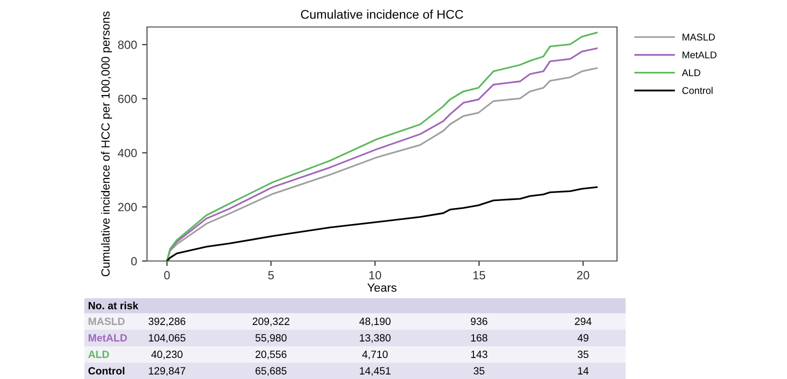  I want to click on text: MASLD, so click(106, 322).